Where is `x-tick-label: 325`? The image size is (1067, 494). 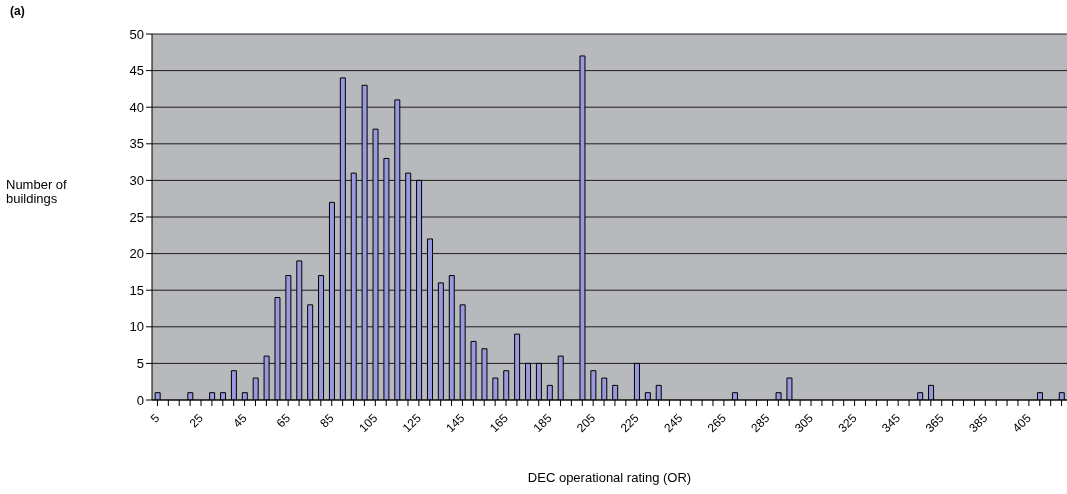 x-tick-label: 325 is located at coordinates (847, 423).